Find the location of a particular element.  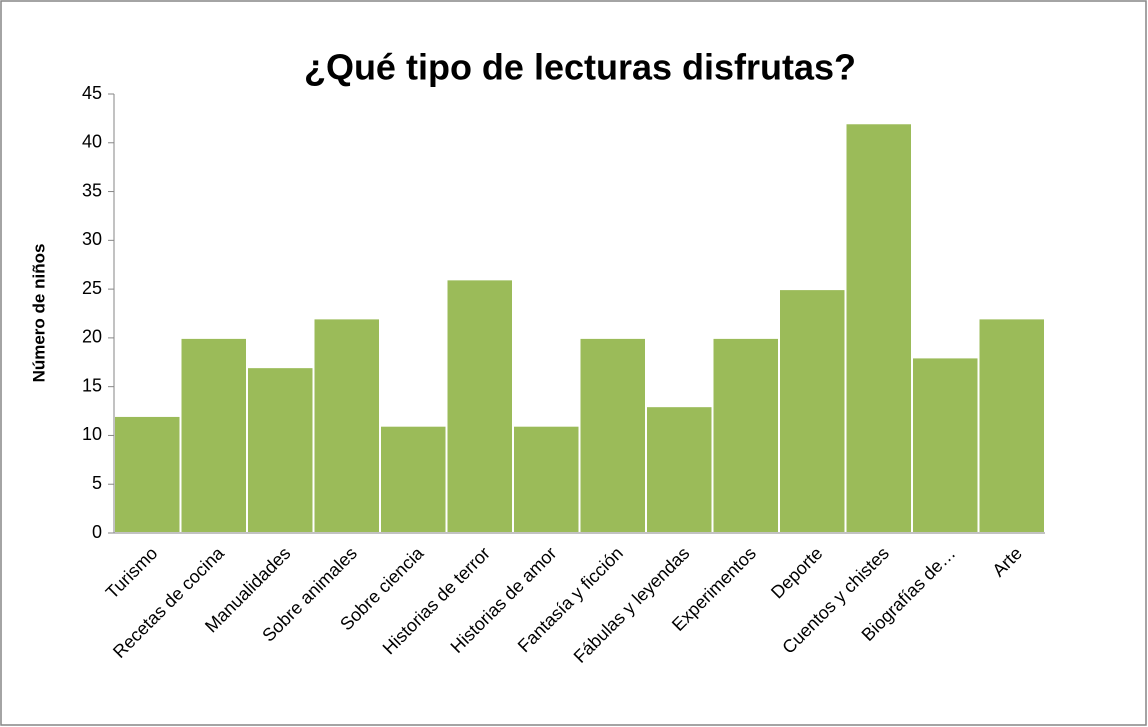

y-tick-label: 40 is located at coordinates (92, 142).